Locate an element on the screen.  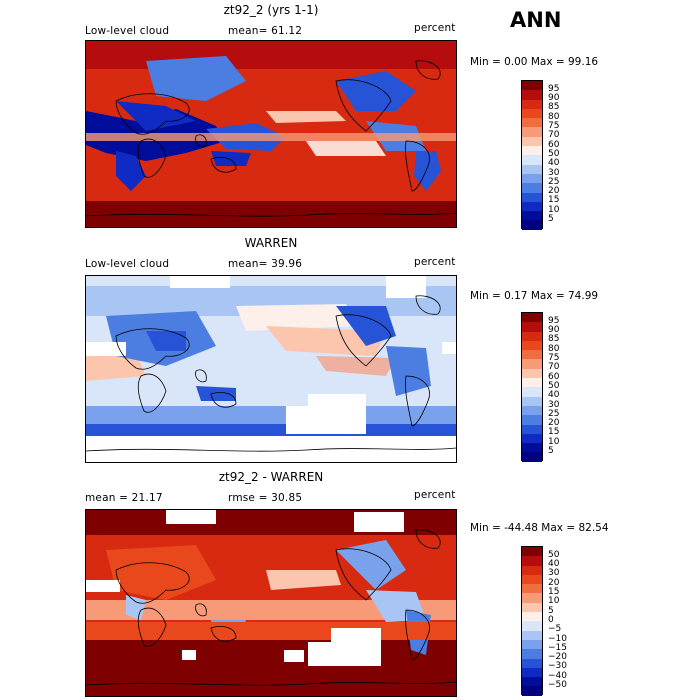
panel-2-map is located at coordinates (271, 369).